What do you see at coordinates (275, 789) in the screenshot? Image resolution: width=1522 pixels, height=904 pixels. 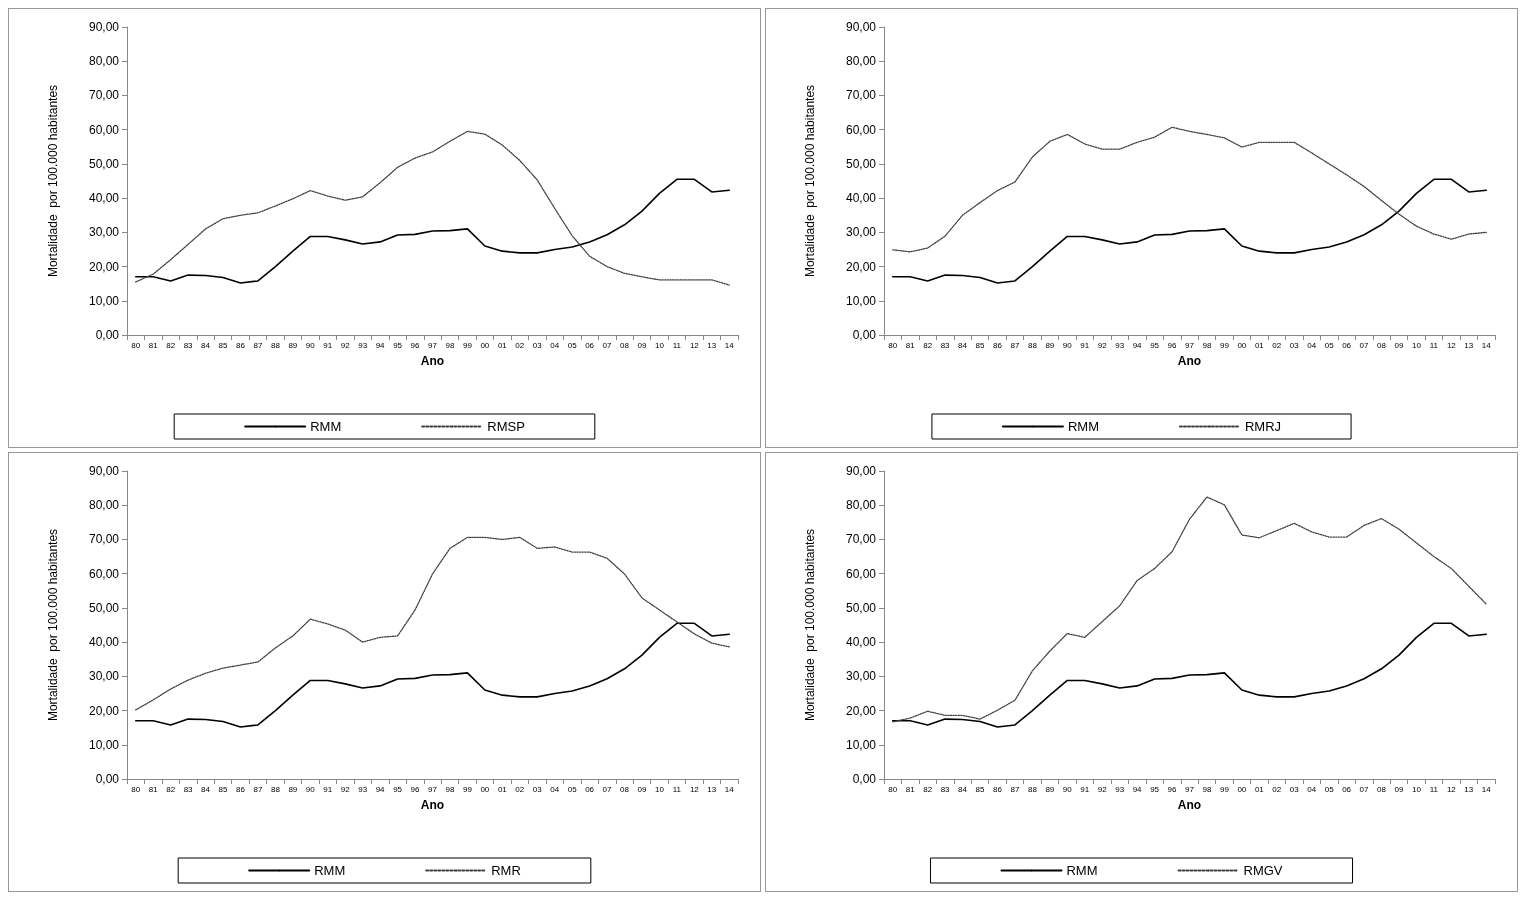 I see `x-tick-label: 88` at bounding box center [275, 789].